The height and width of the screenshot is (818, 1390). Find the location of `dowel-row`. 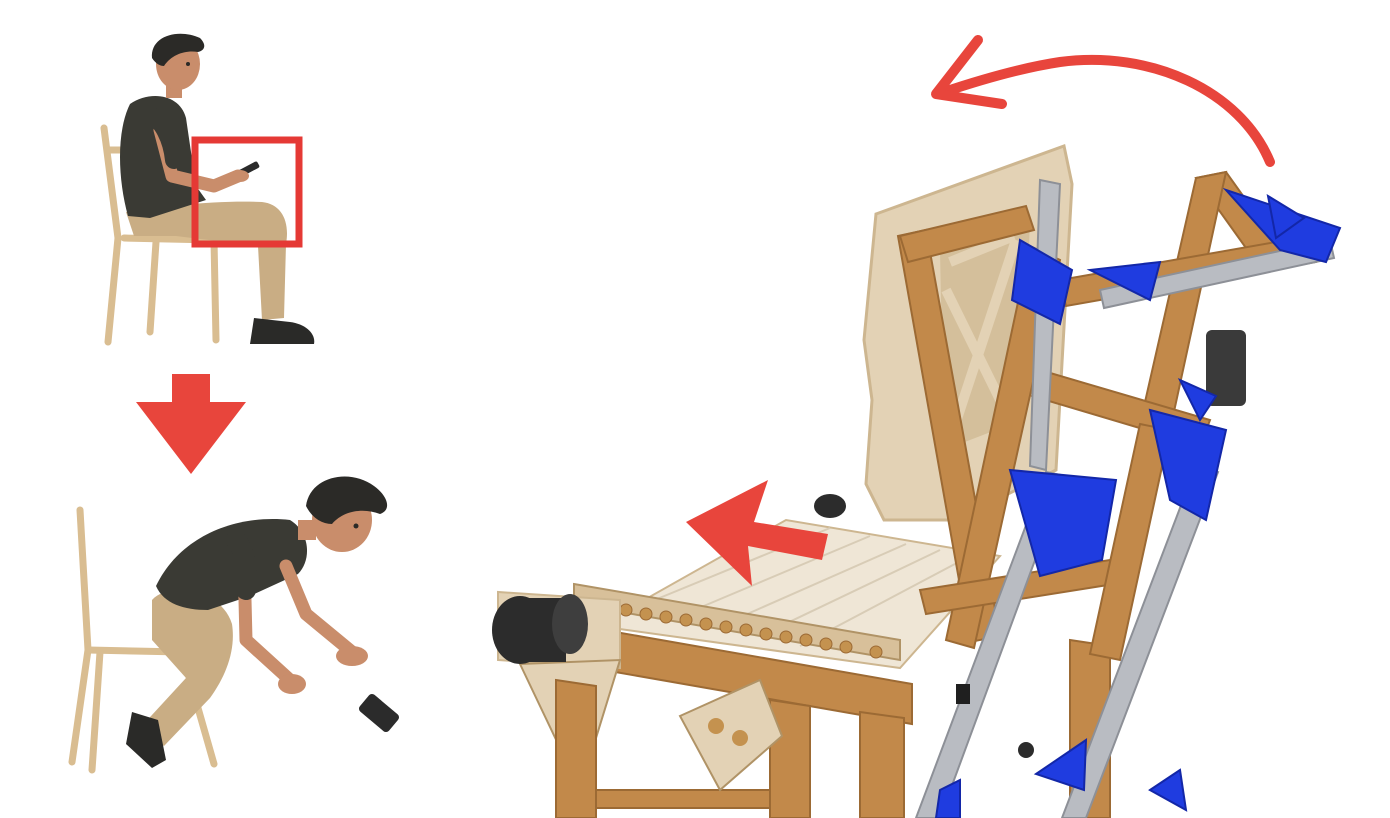

dowel-row is located at coordinates (751, 631).